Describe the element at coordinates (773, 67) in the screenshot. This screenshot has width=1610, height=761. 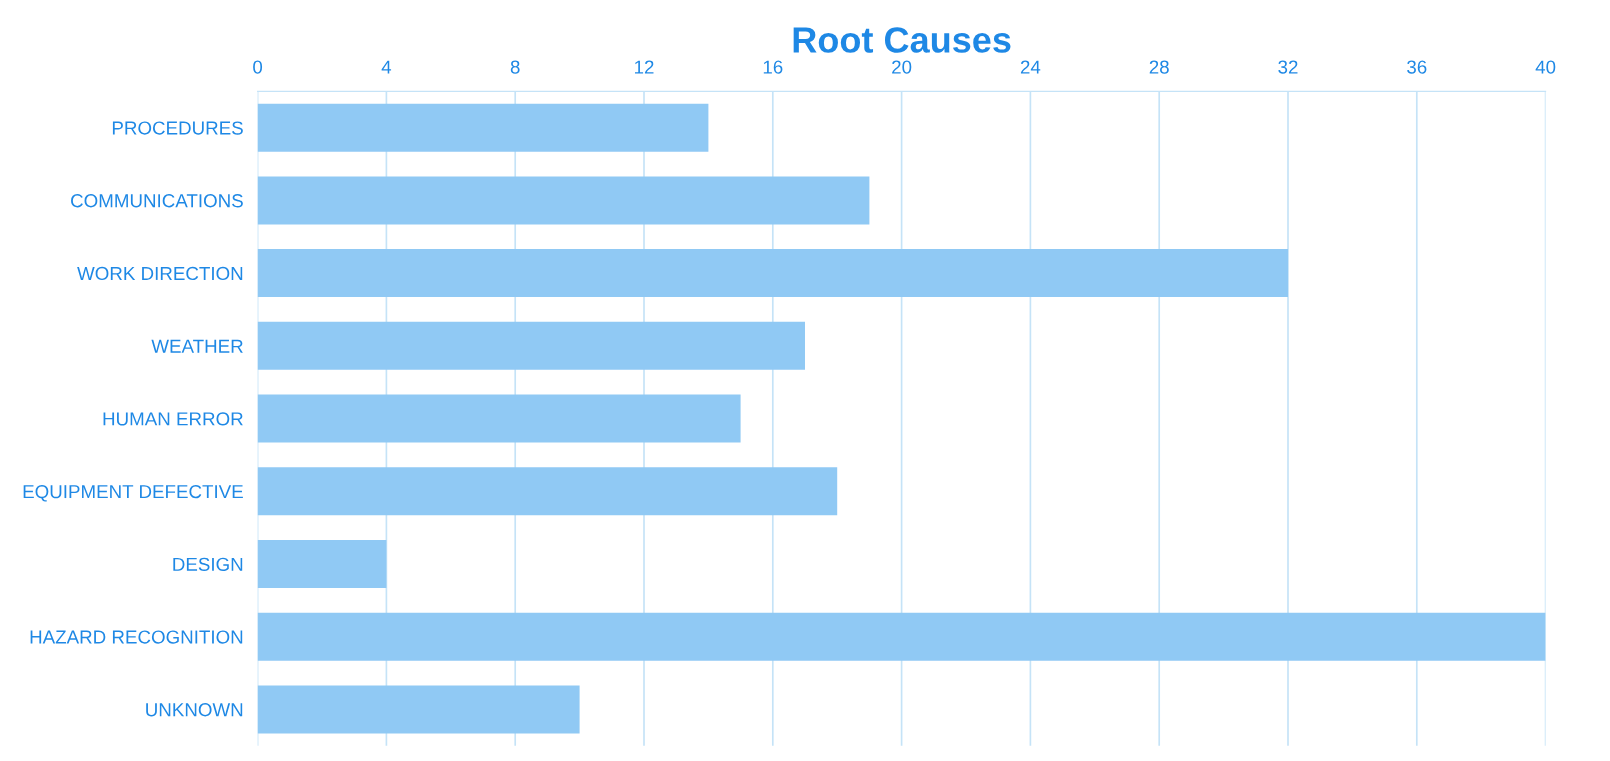
I see `x-tick-label: 16` at that location.